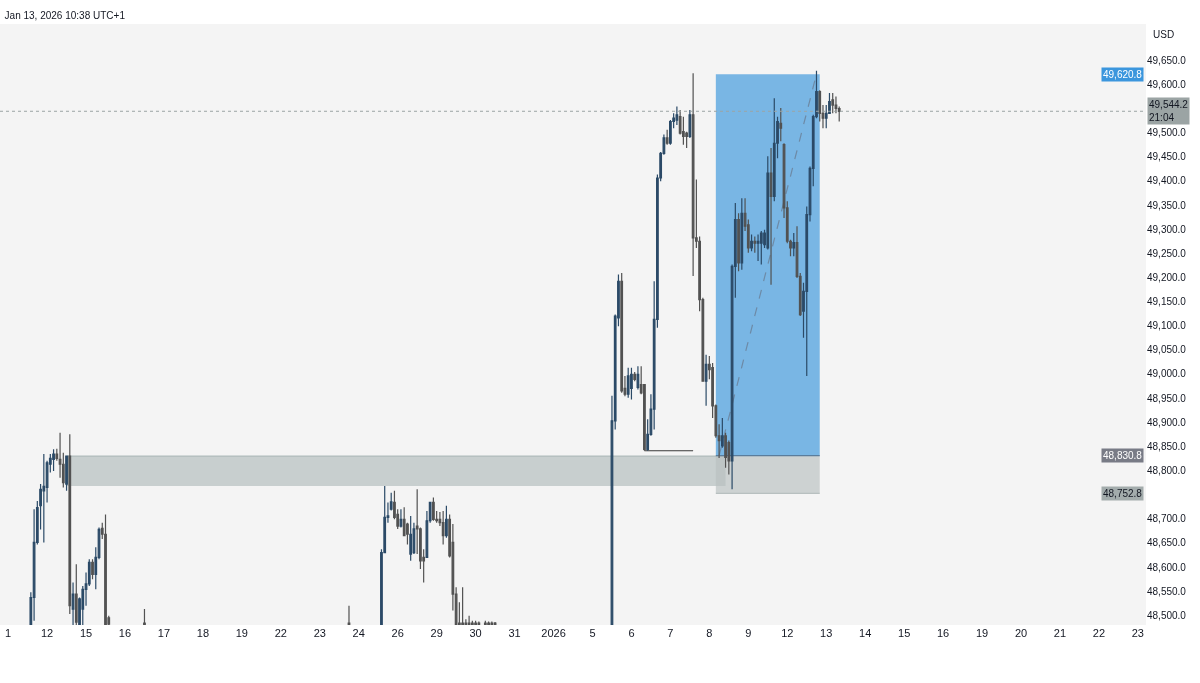  Describe the element at coordinates (1167, 60) in the screenshot. I see `y-tick-label: 49,650.0` at that location.